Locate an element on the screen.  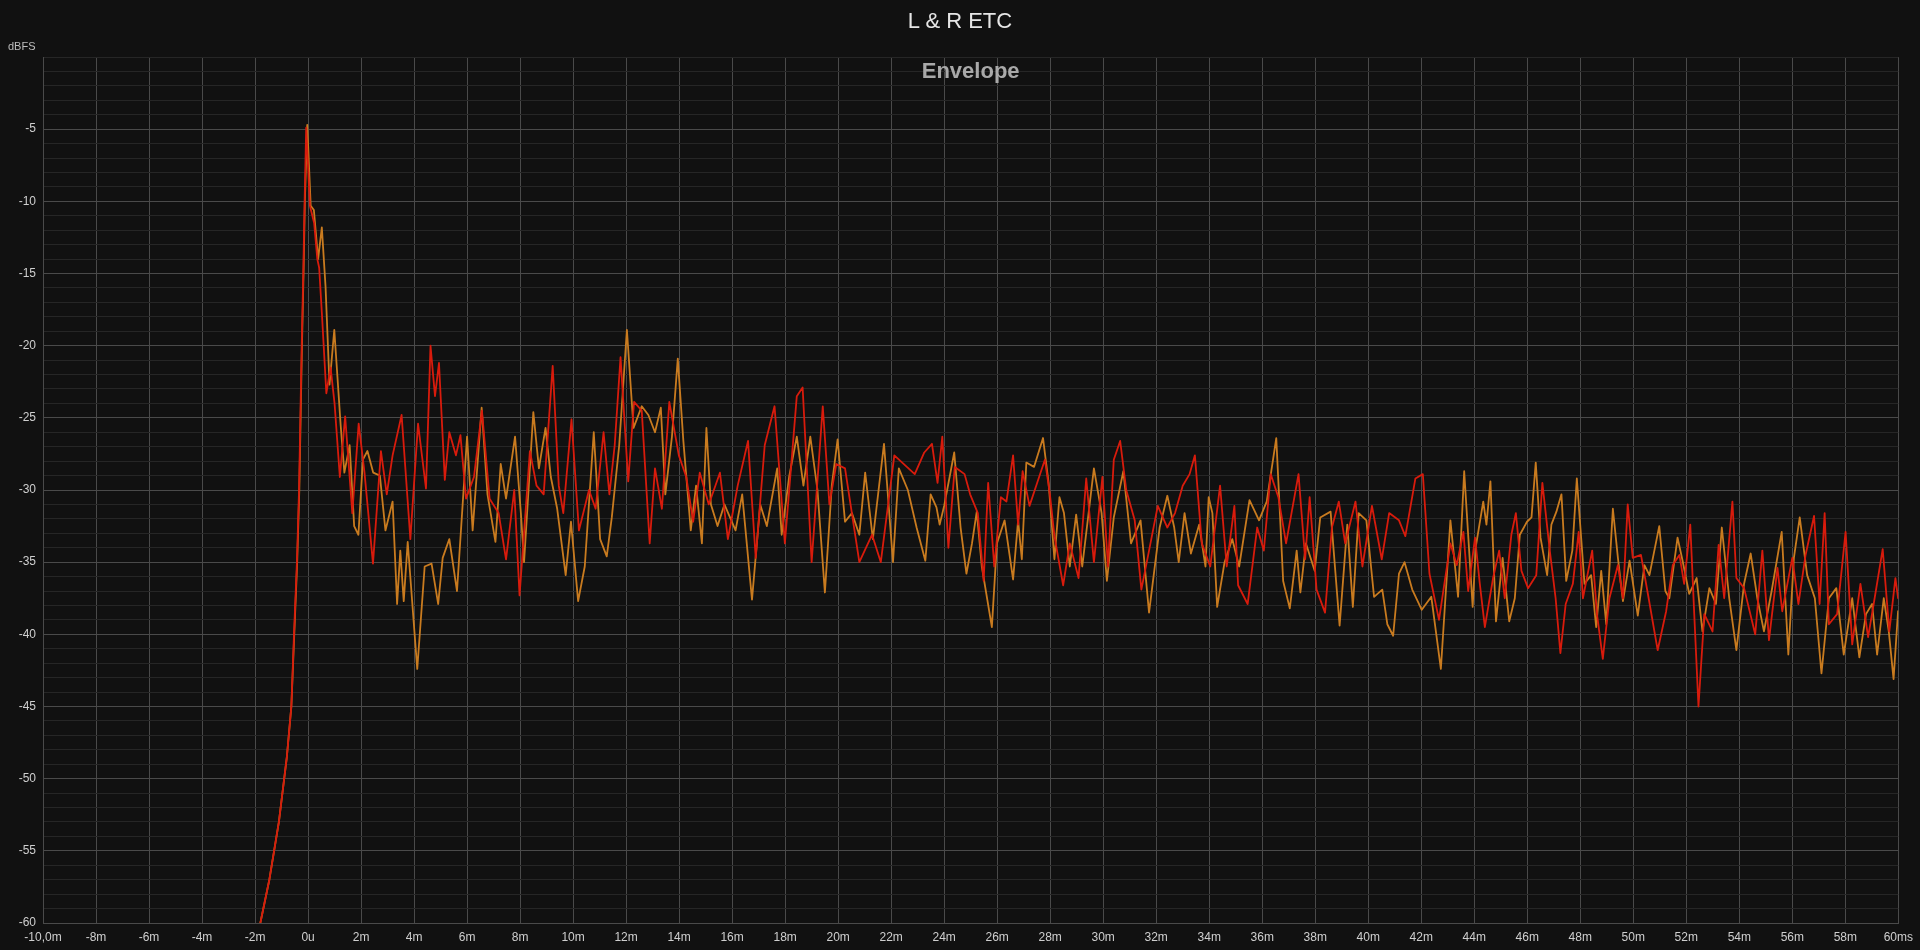
y-tick-label: -30 is located at coordinates (27, 489).